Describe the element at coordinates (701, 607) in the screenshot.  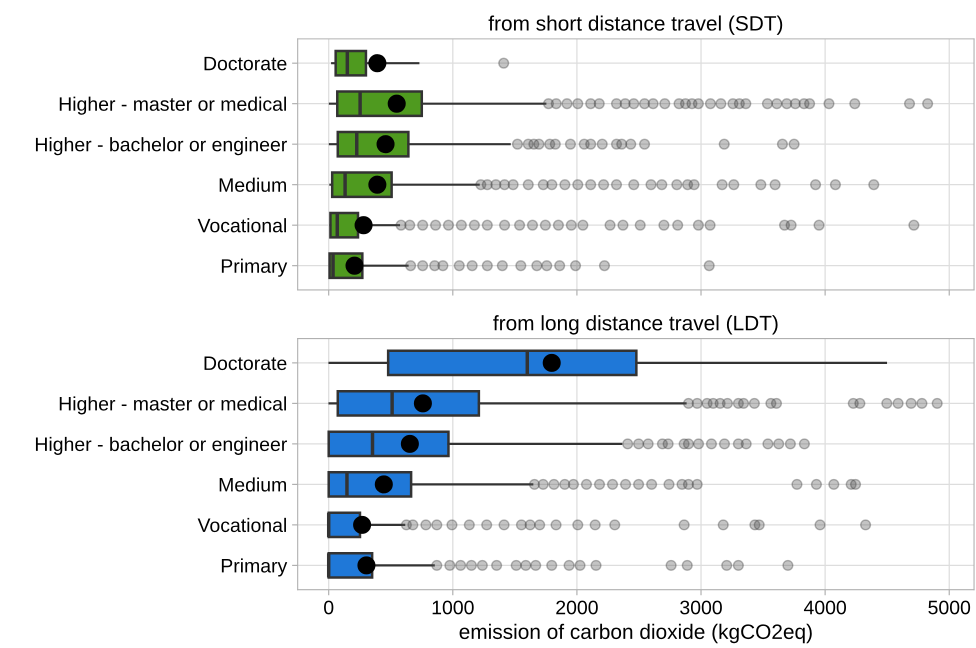
I see `x-tick-label: 3000` at that location.